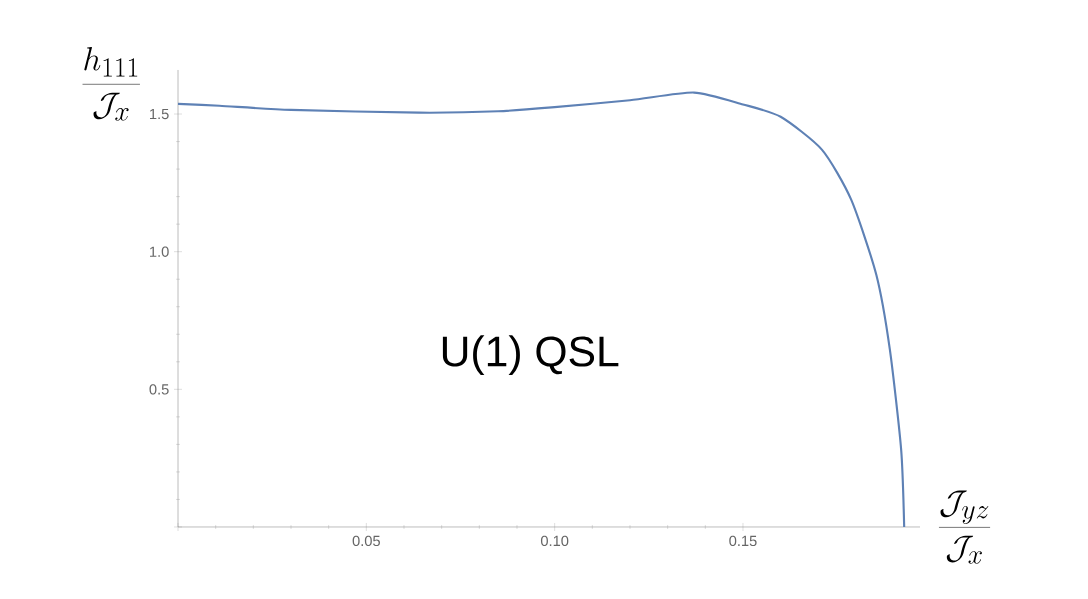  Describe the element at coordinates (530, 355) in the screenshot. I see `annotation: U(1) QSL` at that location.